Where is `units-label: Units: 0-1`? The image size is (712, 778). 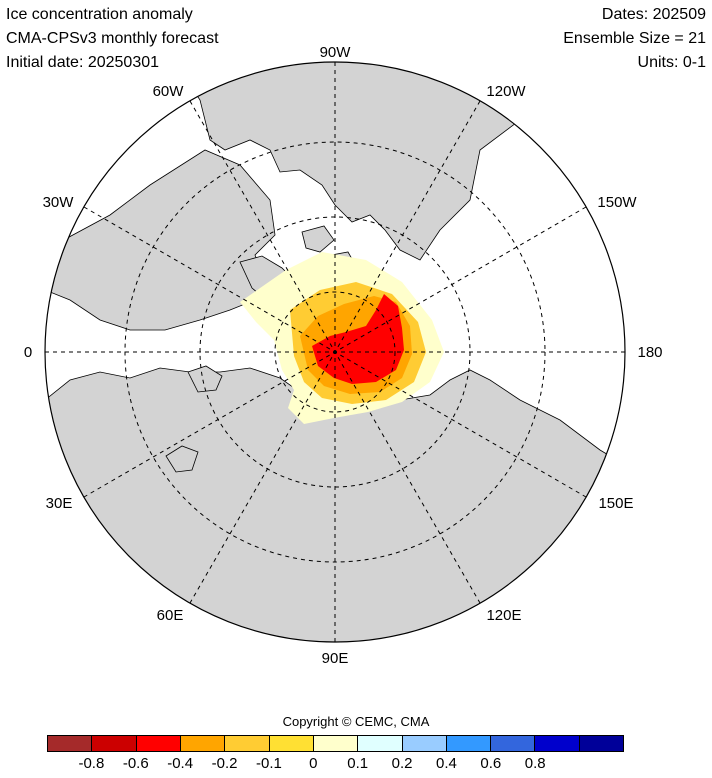 units-label: Units: 0-1 is located at coordinates (671, 62).